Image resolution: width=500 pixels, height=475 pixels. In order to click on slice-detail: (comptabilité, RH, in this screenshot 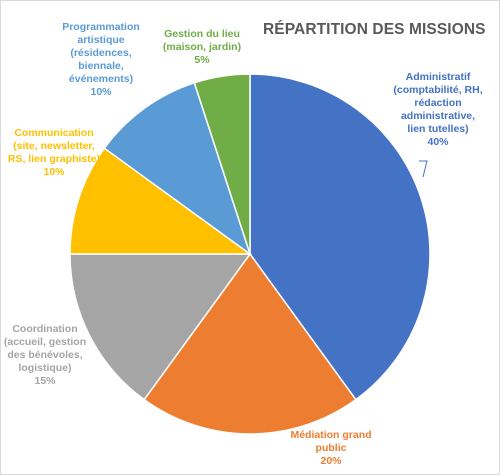, I will do `click(438, 90)`.